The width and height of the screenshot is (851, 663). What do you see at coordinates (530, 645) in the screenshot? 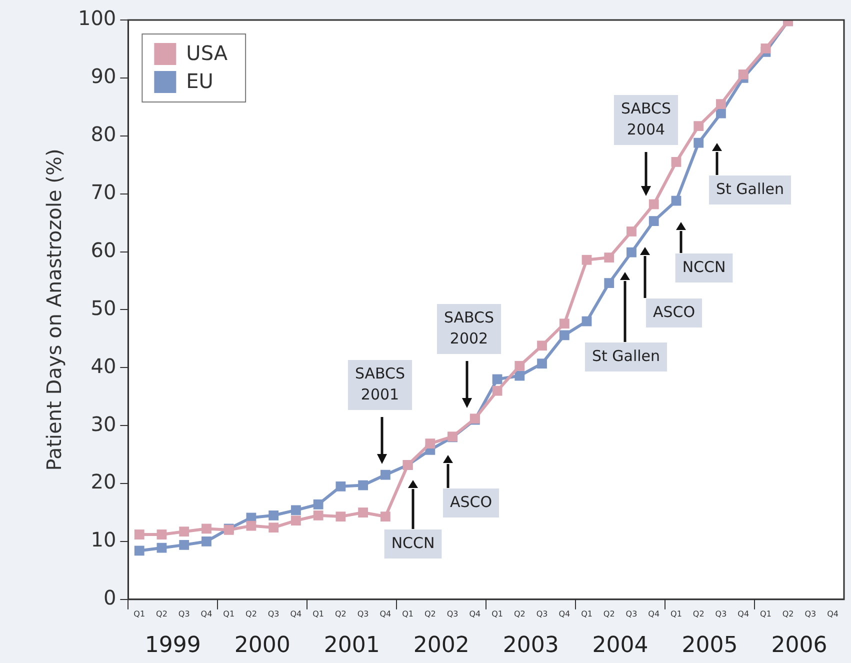
I see `text: 2003` at bounding box center [530, 645].